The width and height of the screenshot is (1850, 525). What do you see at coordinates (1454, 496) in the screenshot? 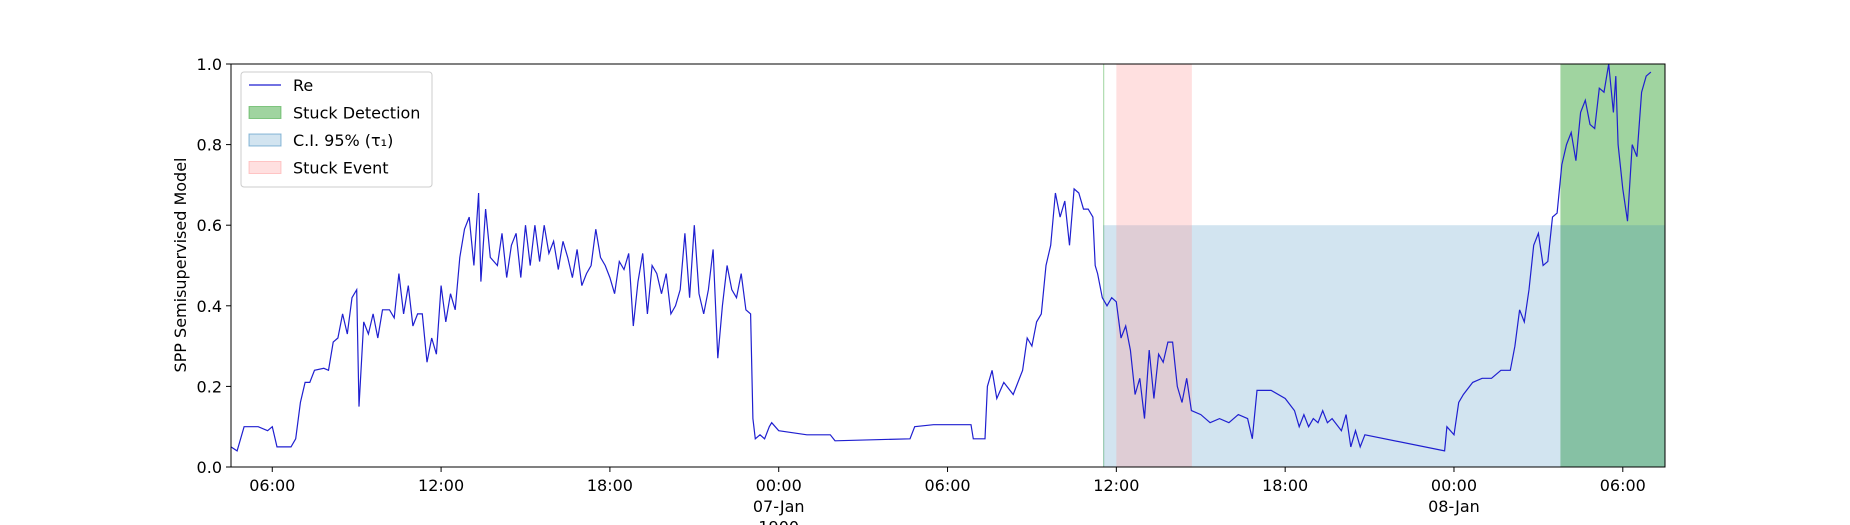
I see `x-tick-label: 00:00 08-Jan` at bounding box center [1454, 496].